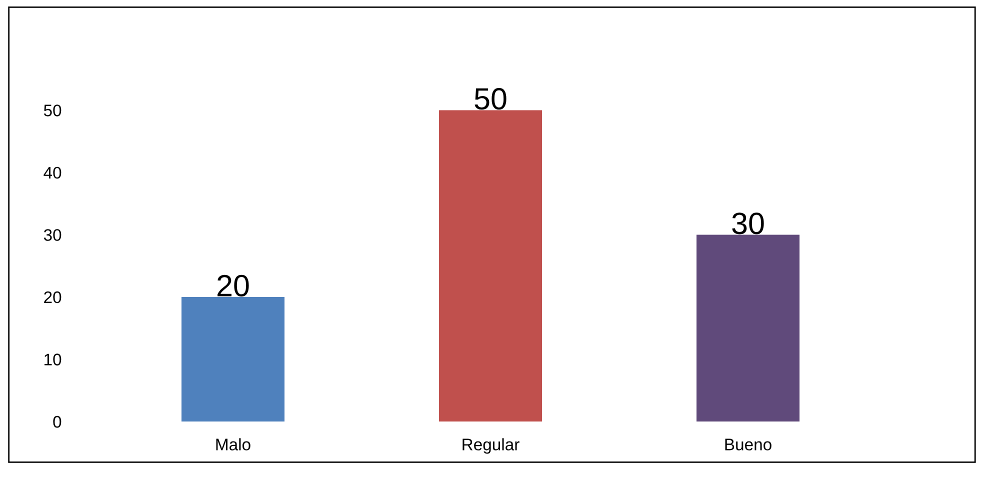  Describe the element at coordinates (748, 223) in the screenshot. I see `data-label: 30` at that location.